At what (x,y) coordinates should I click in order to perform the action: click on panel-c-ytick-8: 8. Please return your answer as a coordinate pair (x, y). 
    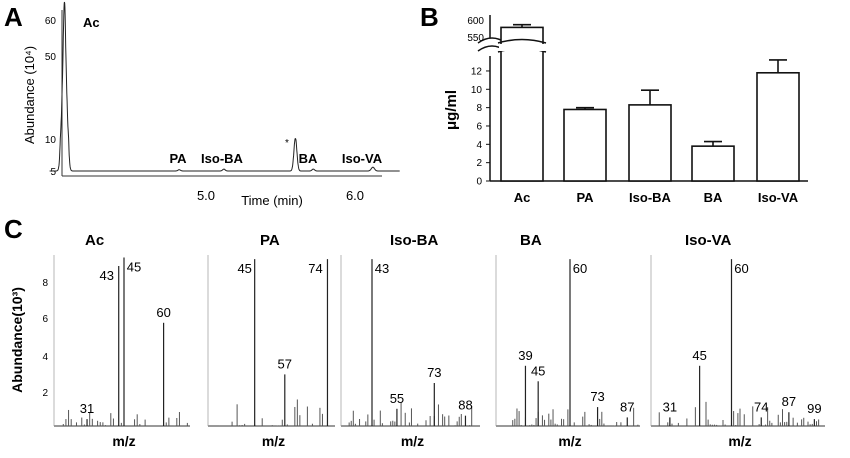
    Looking at the image, I should click on (45, 283).